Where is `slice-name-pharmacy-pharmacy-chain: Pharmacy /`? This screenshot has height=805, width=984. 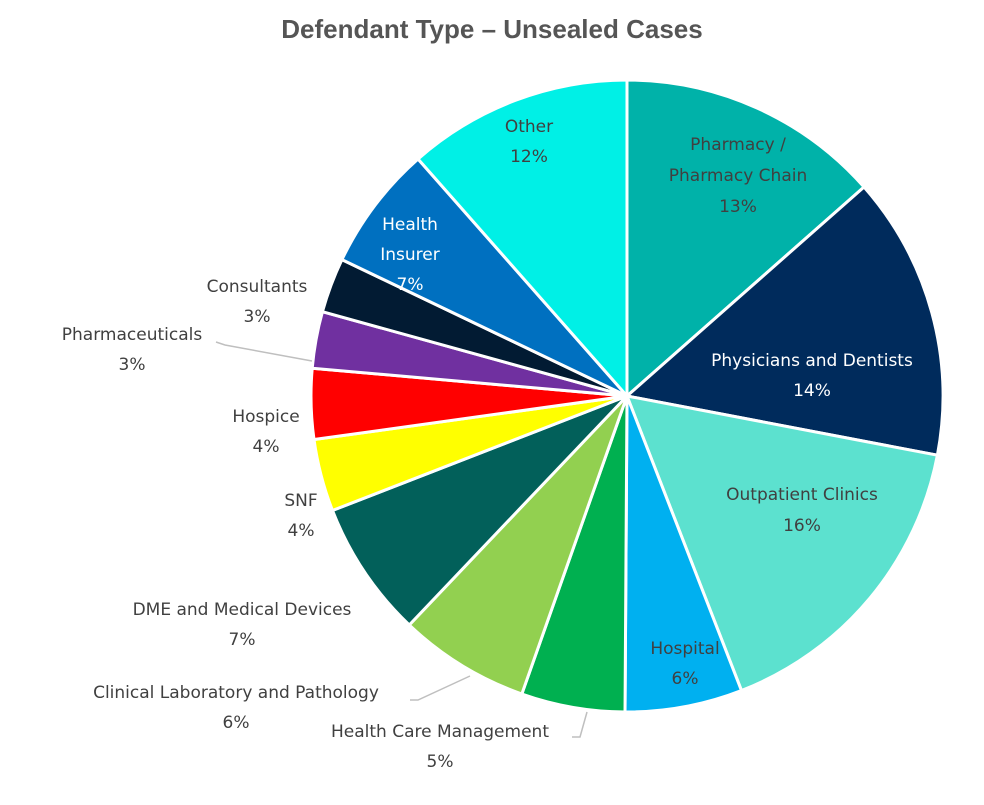 slice-name-pharmacy-pharmacy-chain: Pharmacy / is located at coordinates (738, 145).